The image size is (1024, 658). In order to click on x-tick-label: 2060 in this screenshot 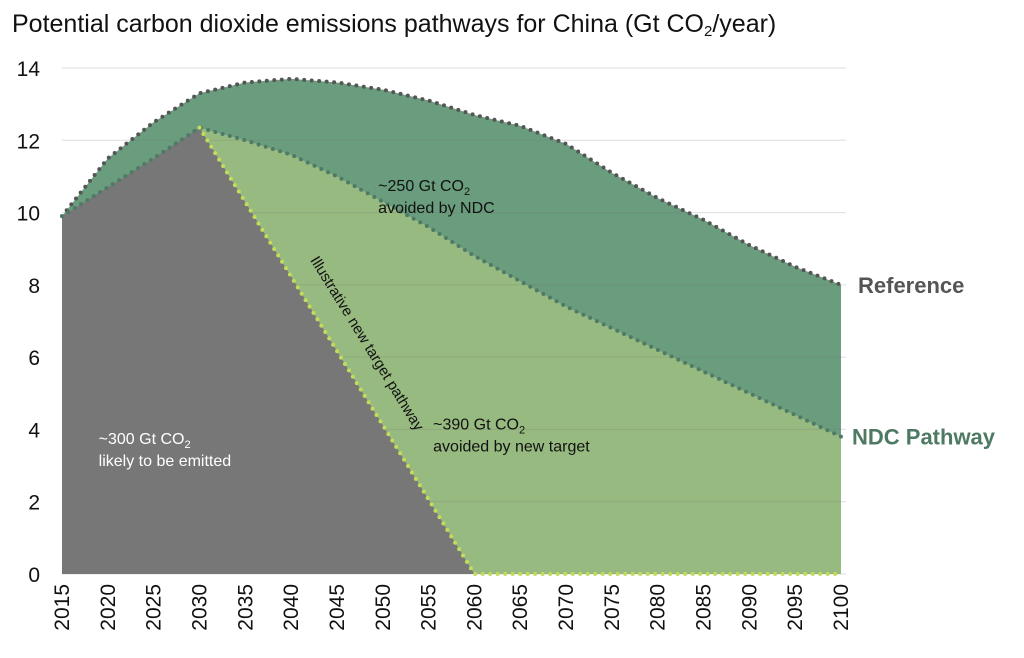, I will do `click(474, 607)`.